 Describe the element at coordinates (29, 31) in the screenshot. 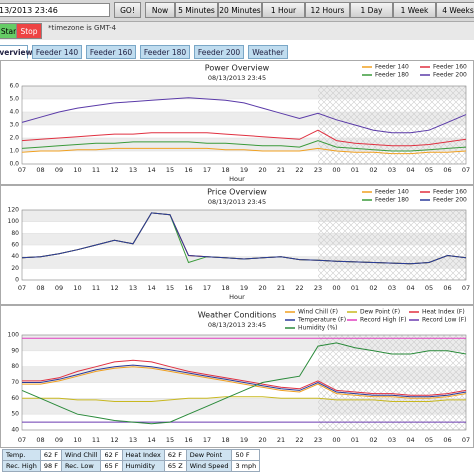

I see `stop-button: Stop` at that location.